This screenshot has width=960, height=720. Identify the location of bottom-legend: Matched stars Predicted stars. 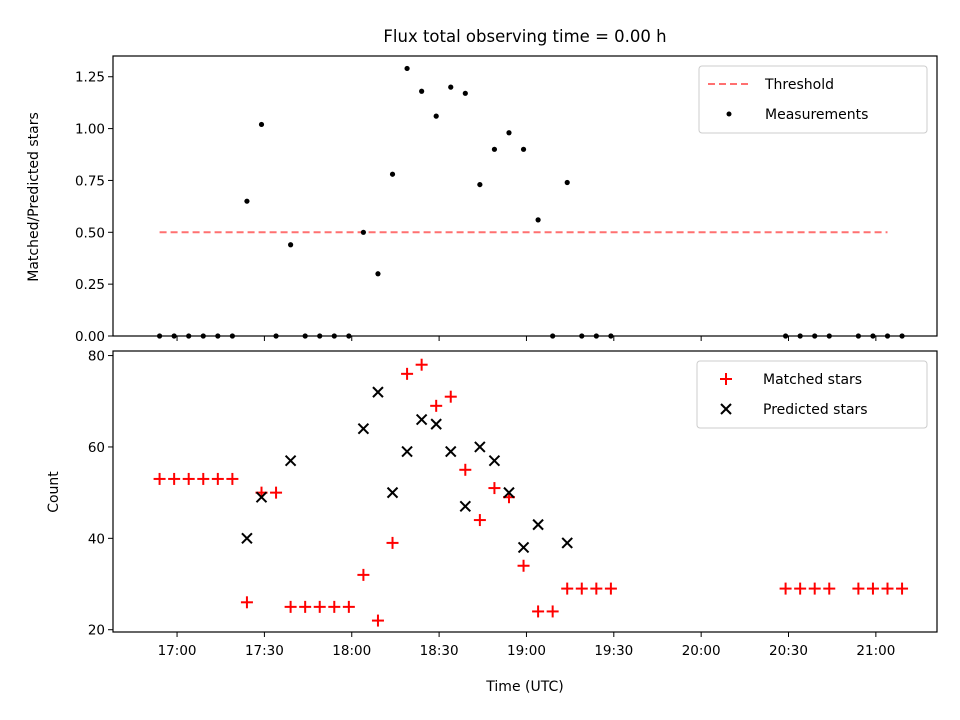
(812, 394).